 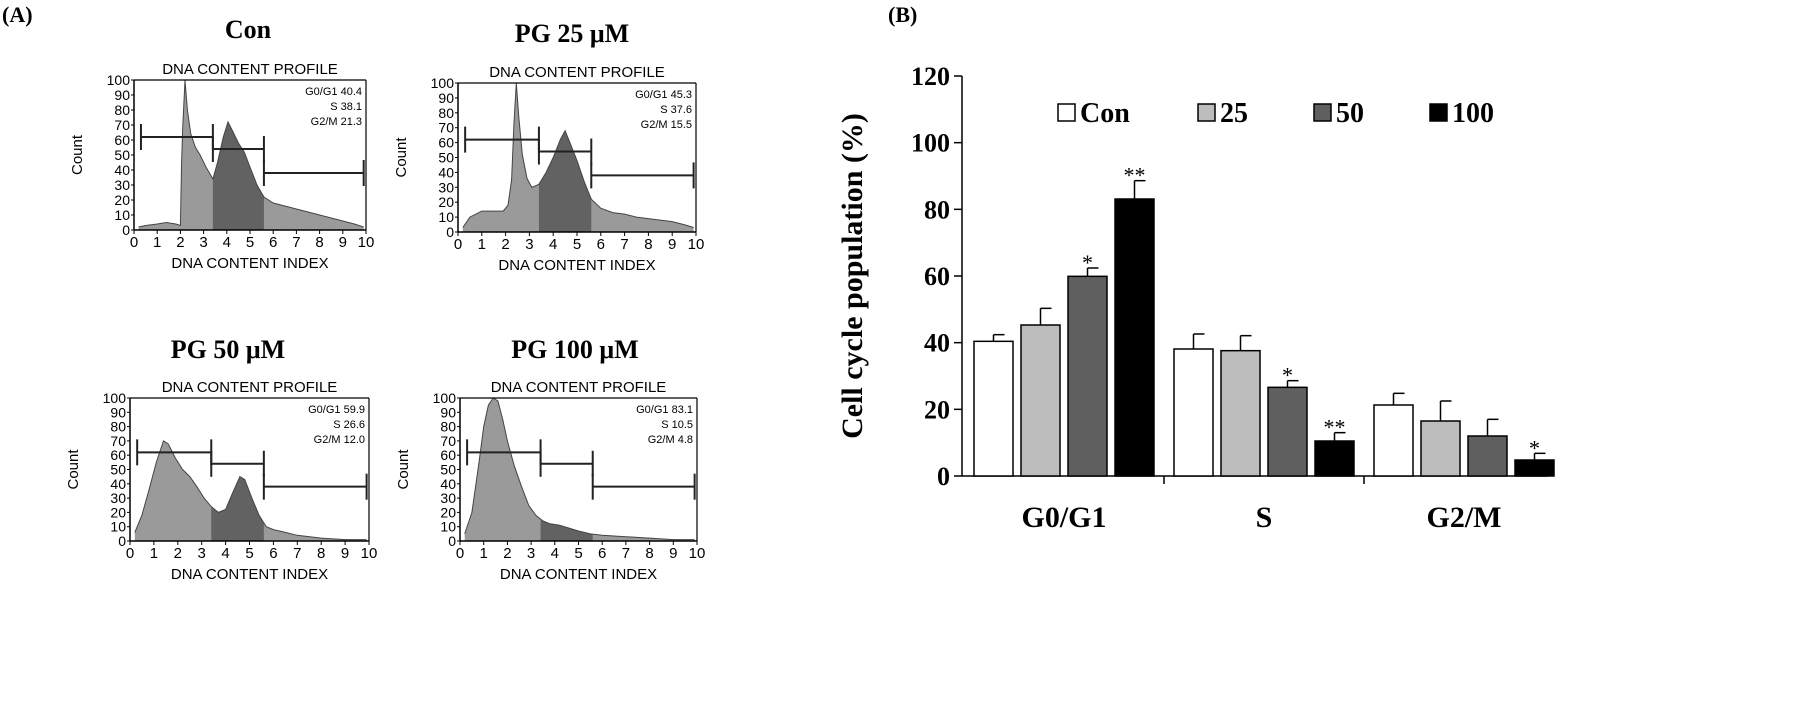 I want to click on histogram-title: PG 50 μM, so click(x=228, y=349).